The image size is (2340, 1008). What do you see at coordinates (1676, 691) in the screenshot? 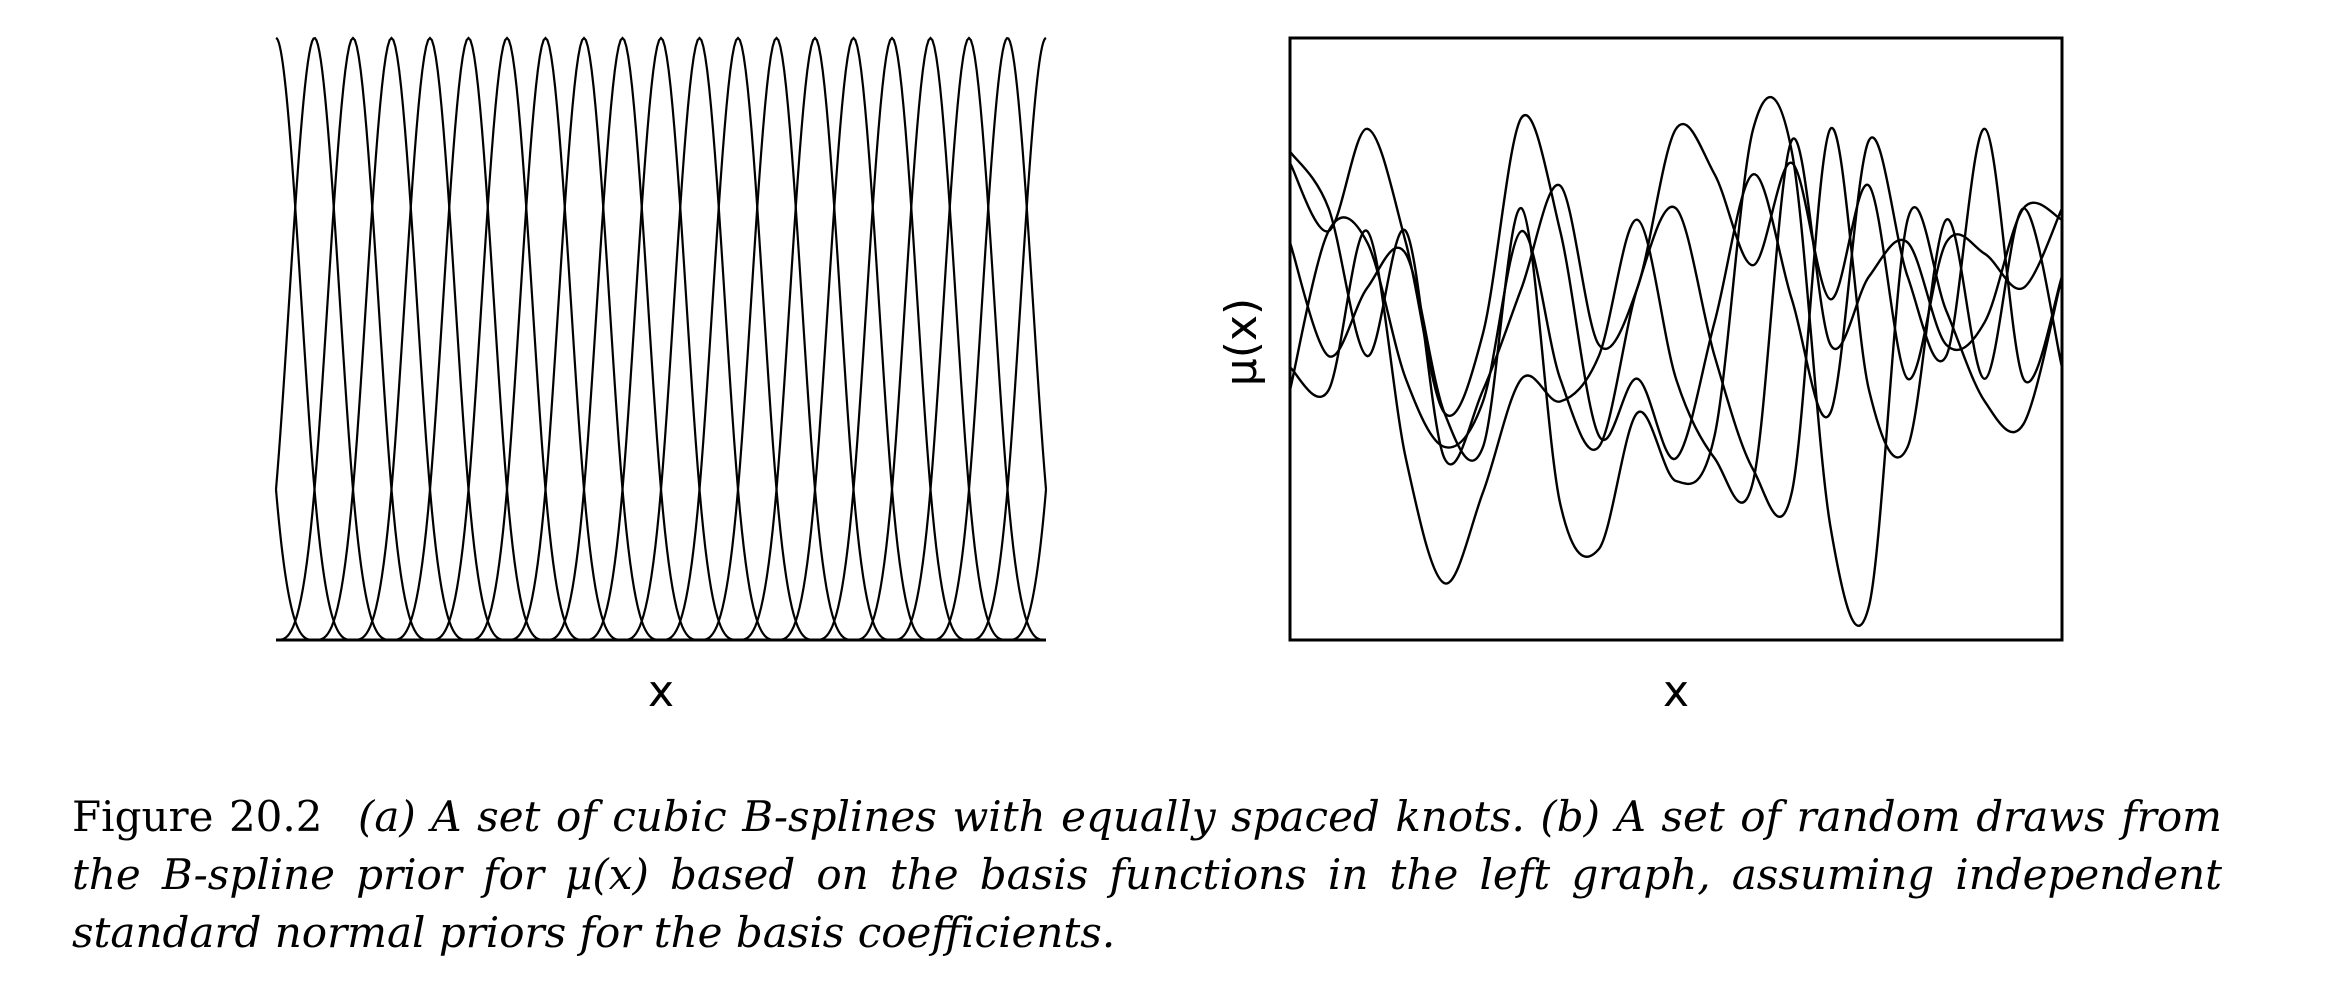
I see `panel-b-x-axis-label: x` at bounding box center [1676, 691].